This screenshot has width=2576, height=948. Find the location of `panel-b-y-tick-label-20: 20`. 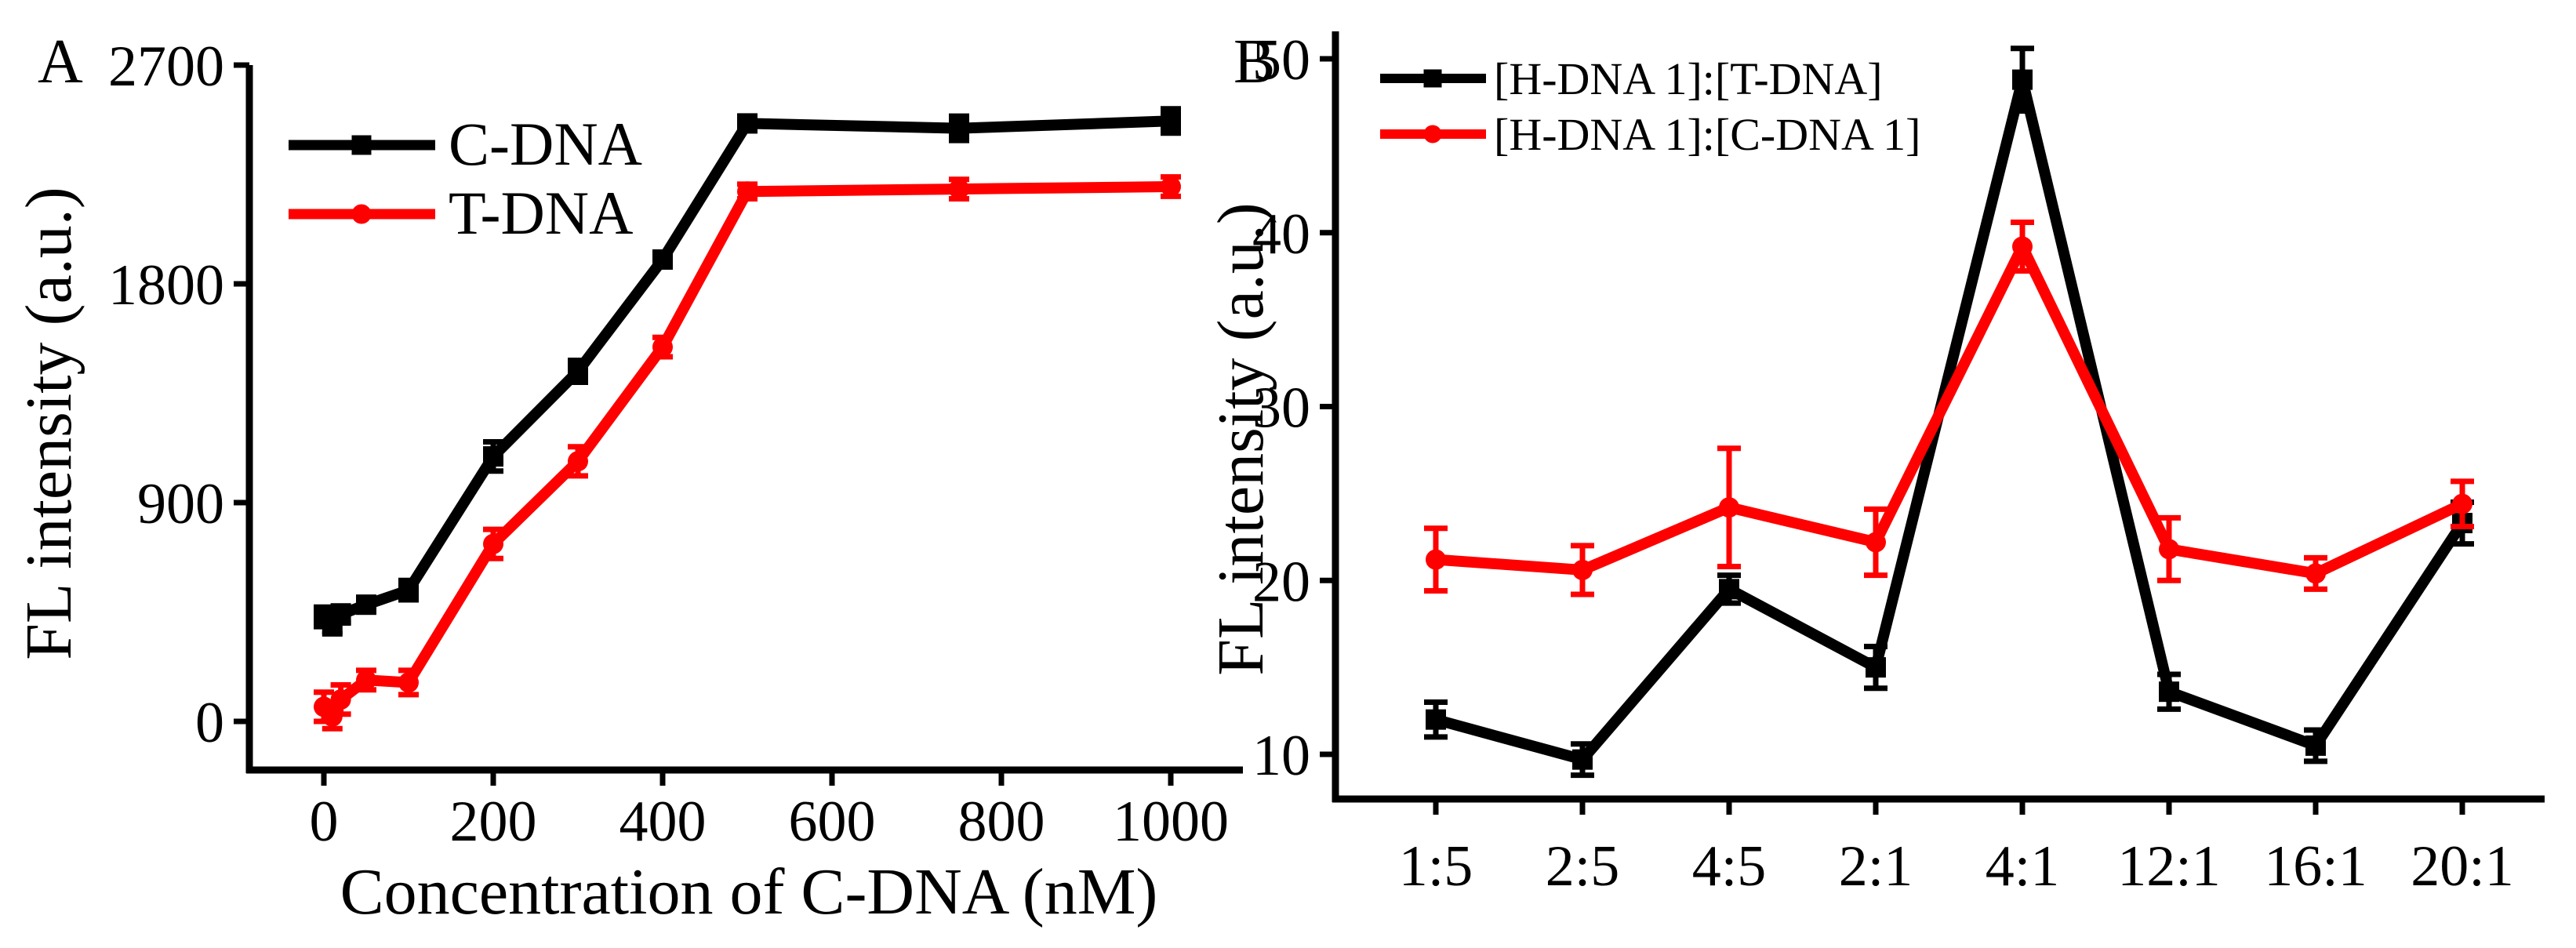

panel-b-y-tick-label-20: 20 is located at coordinates (1281, 582).